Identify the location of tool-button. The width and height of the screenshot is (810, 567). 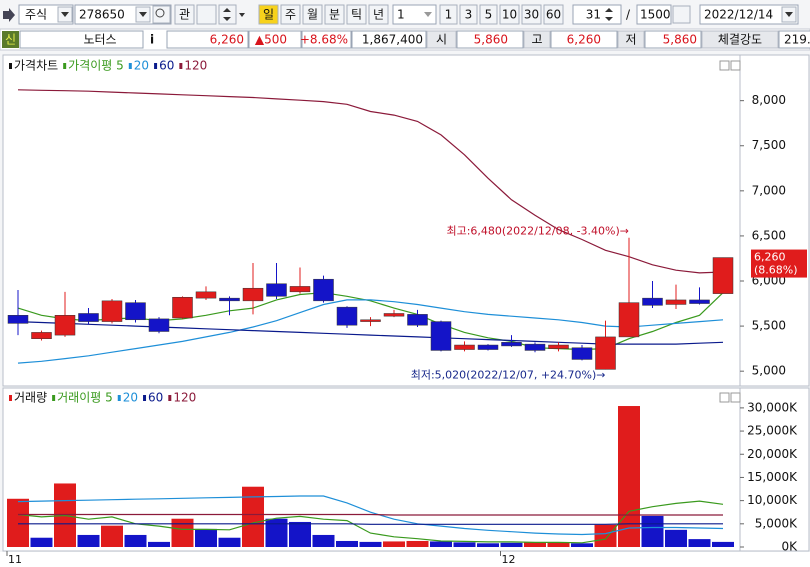
(206, 14).